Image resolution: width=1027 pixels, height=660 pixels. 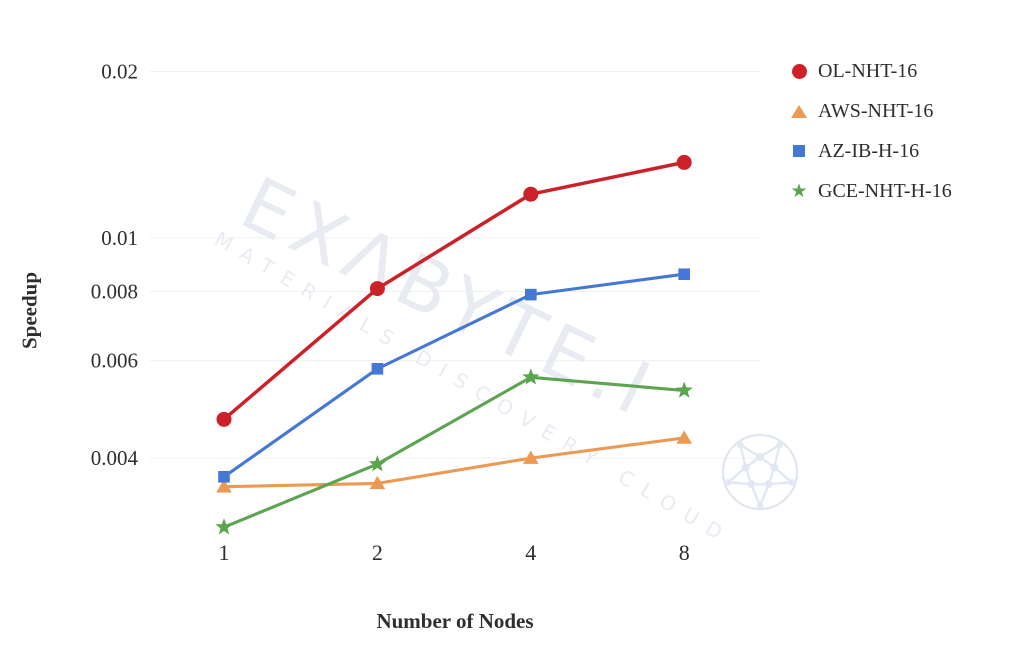 What do you see at coordinates (885, 190) in the screenshot?
I see `legend-label: GCE-NHT-H-16` at bounding box center [885, 190].